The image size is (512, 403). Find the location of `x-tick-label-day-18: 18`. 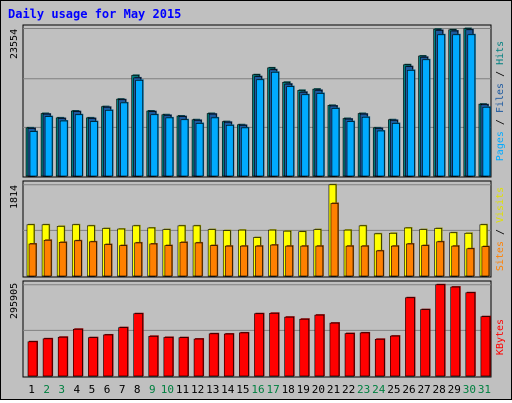

x-tick-label-day-18: 18 is located at coordinates (288, 389).